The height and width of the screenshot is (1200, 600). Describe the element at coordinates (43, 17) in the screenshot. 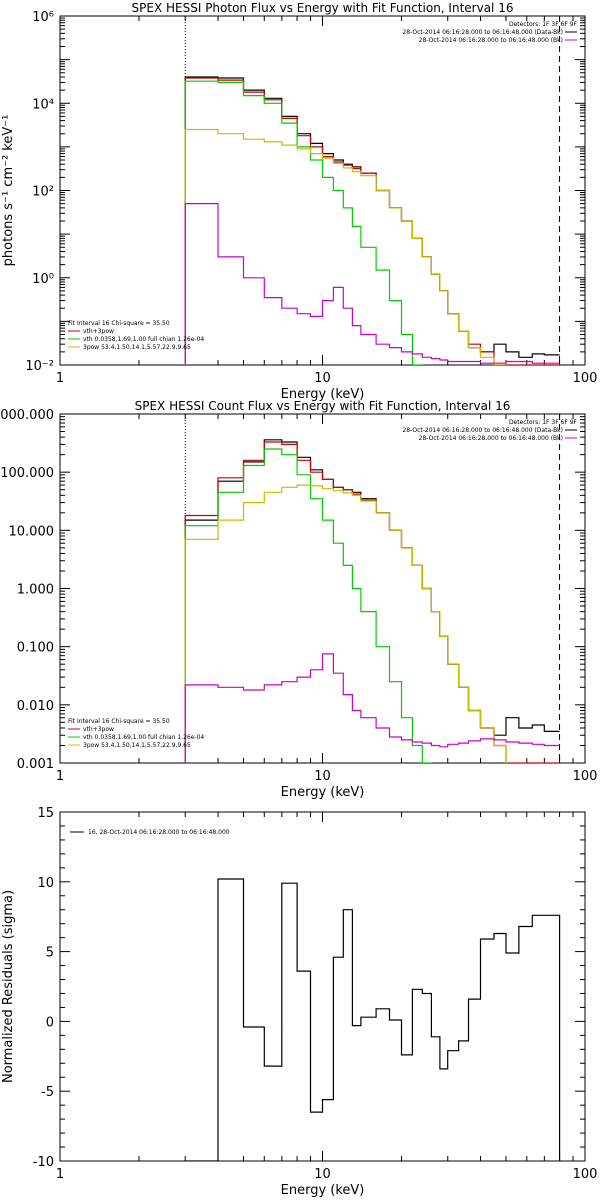

I see `y-tick-label: 10⁶` at that location.